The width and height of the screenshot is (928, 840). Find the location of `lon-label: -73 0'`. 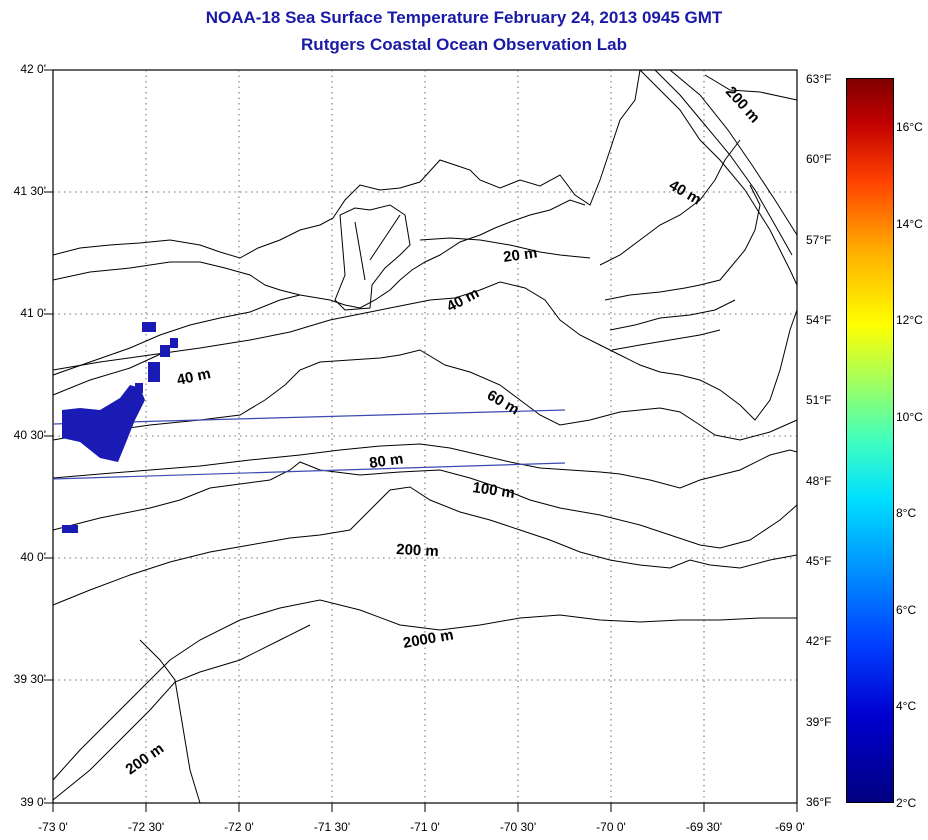

lon-label: -73 0' is located at coordinates (53, 827).